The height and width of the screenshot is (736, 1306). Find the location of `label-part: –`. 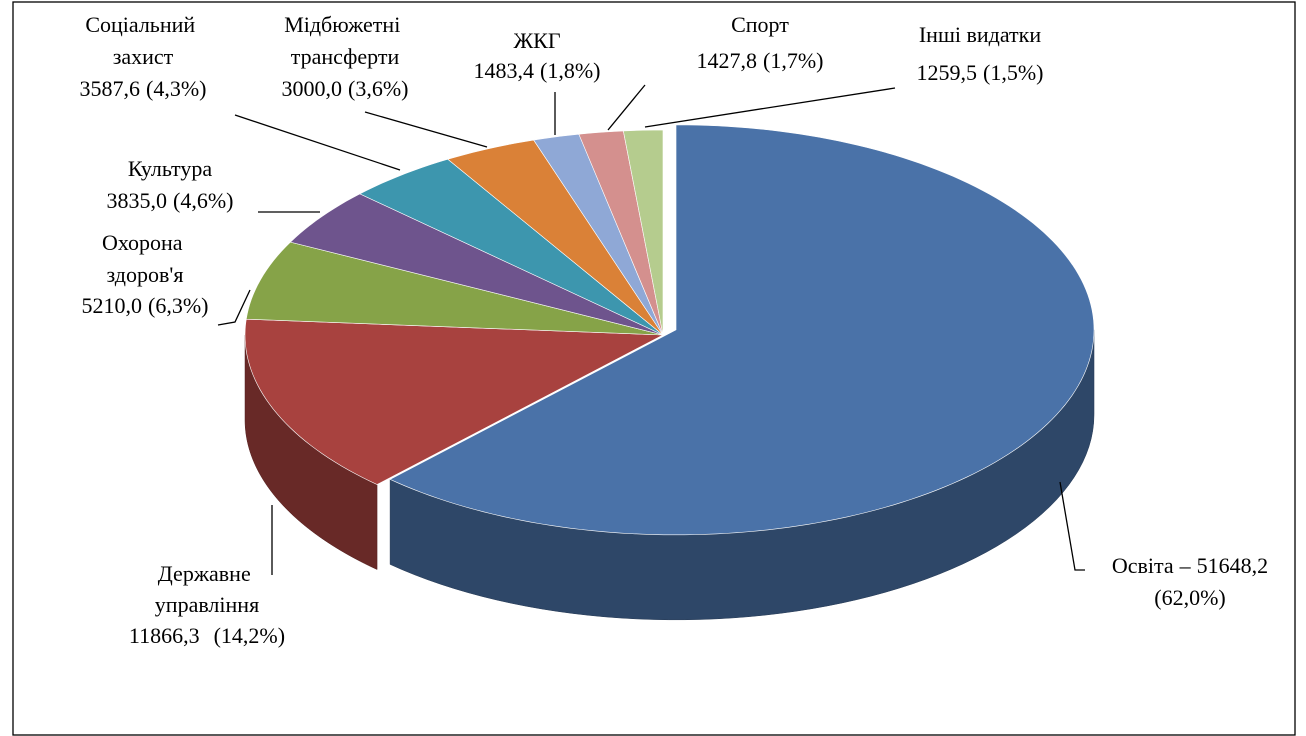

label-part: – is located at coordinates (1185, 565).